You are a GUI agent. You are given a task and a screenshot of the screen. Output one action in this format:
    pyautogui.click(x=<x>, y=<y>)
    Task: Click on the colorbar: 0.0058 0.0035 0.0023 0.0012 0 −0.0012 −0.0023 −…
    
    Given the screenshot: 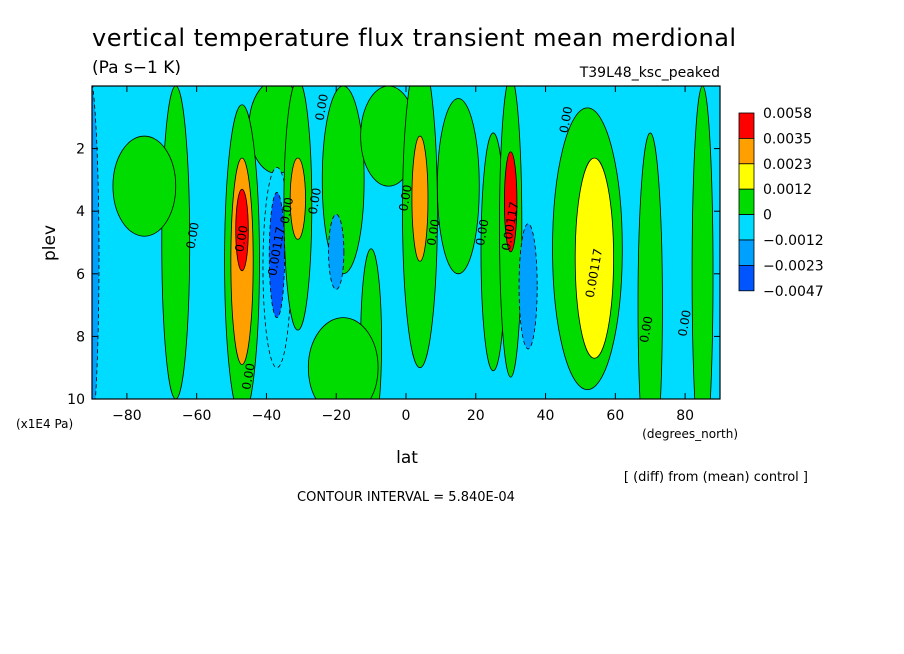 What is the action you would take?
    pyautogui.click(x=781, y=203)
    